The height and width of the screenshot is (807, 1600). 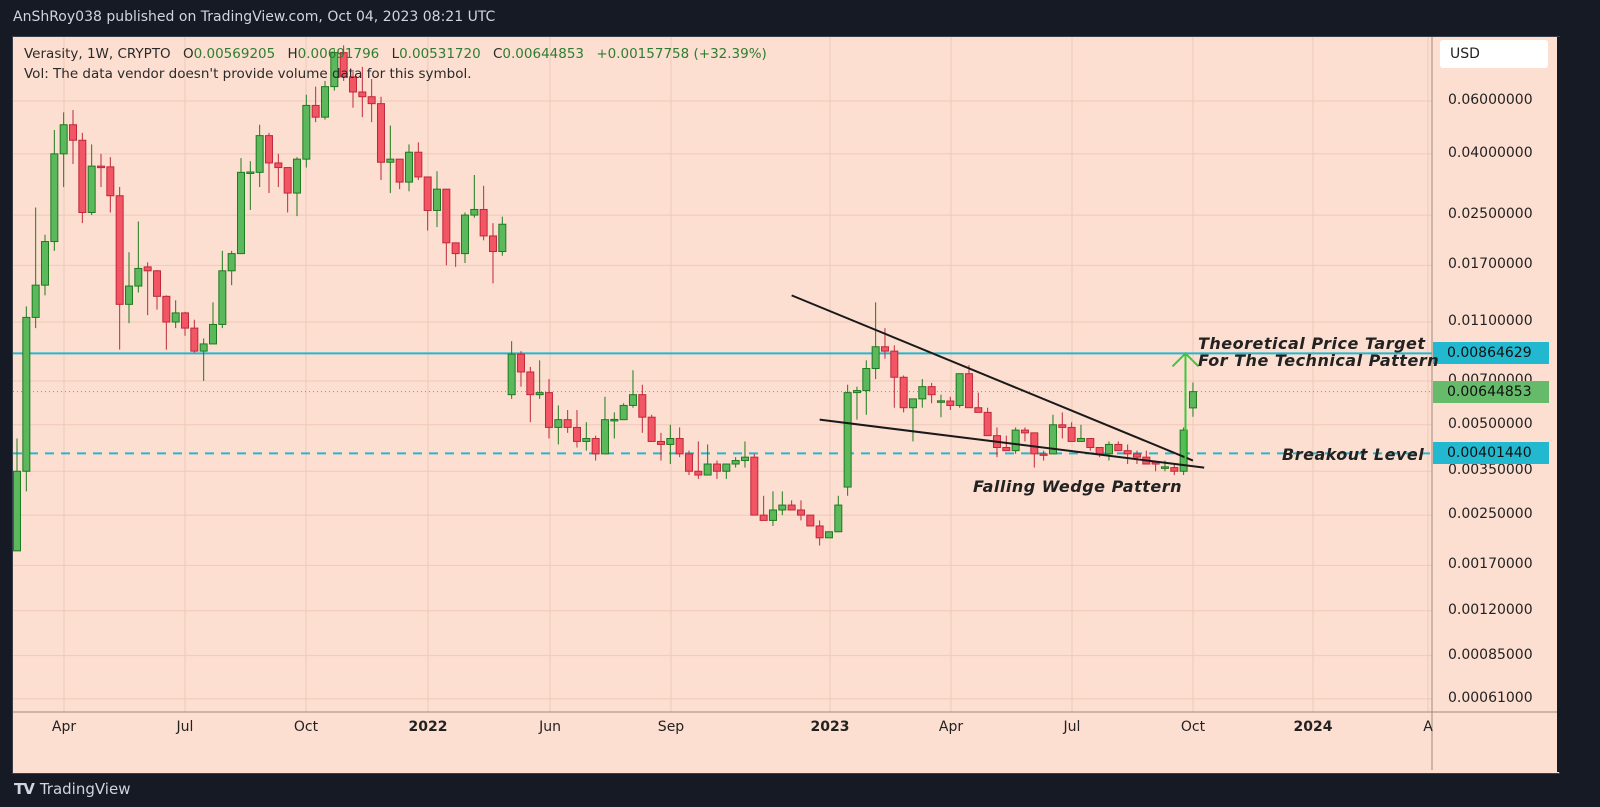 What do you see at coordinates (97, 54) in the screenshot?
I see `symbol-name: Verasity, 1W, CRYPTO` at bounding box center [97, 54].